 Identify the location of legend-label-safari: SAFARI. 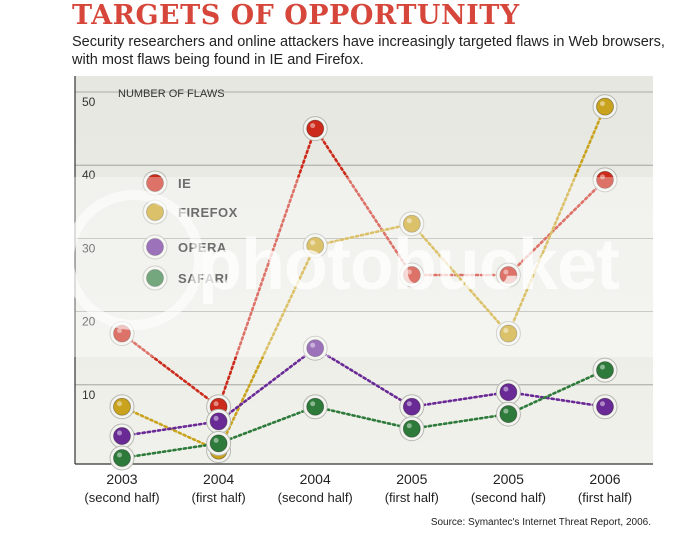
(203, 278).